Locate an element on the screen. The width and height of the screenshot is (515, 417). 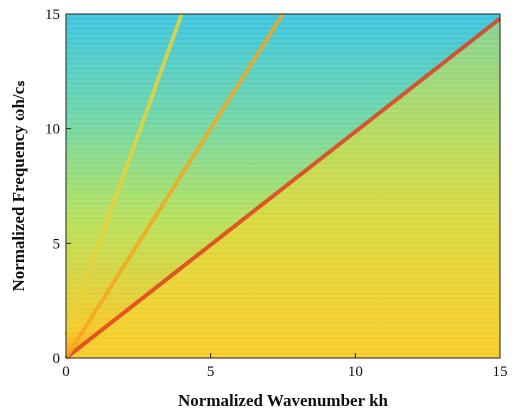
y-tick-label: 10 is located at coordinates (52, 130).